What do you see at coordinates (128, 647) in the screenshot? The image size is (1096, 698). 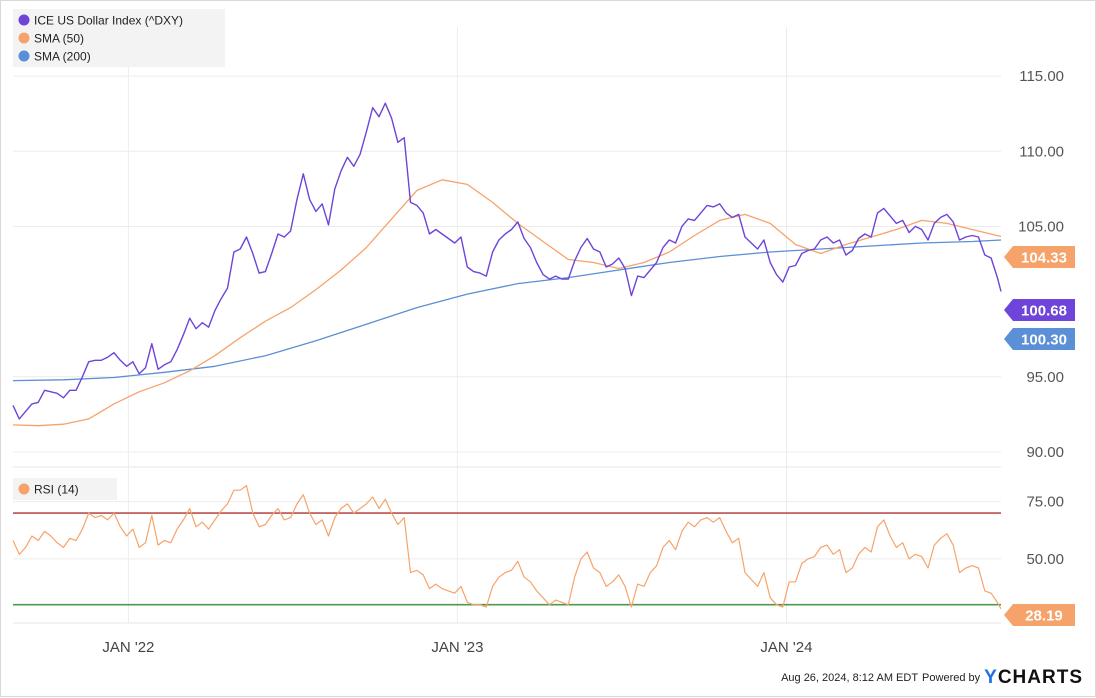 I see `x-tick-label: JAN '22` at bounding box center [128, 647].